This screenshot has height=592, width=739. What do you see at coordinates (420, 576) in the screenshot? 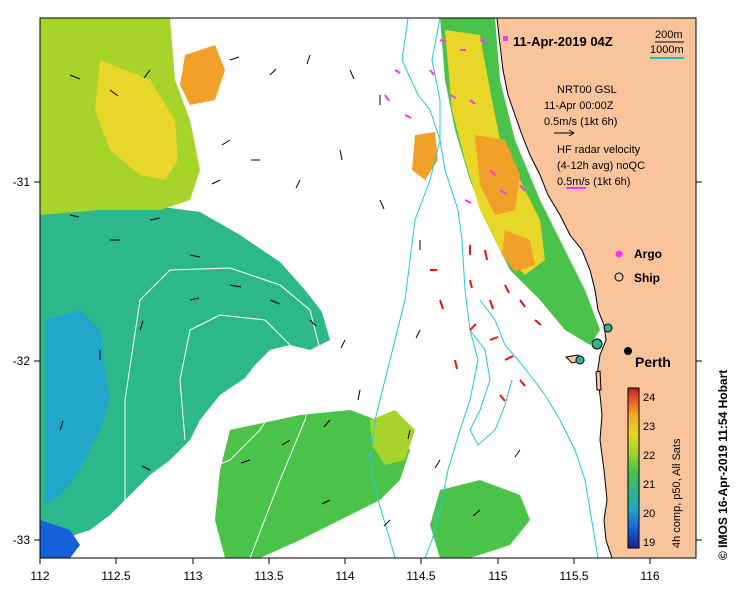
I see `lon-tick-label: 114.5` at bounding box center [420, 576].